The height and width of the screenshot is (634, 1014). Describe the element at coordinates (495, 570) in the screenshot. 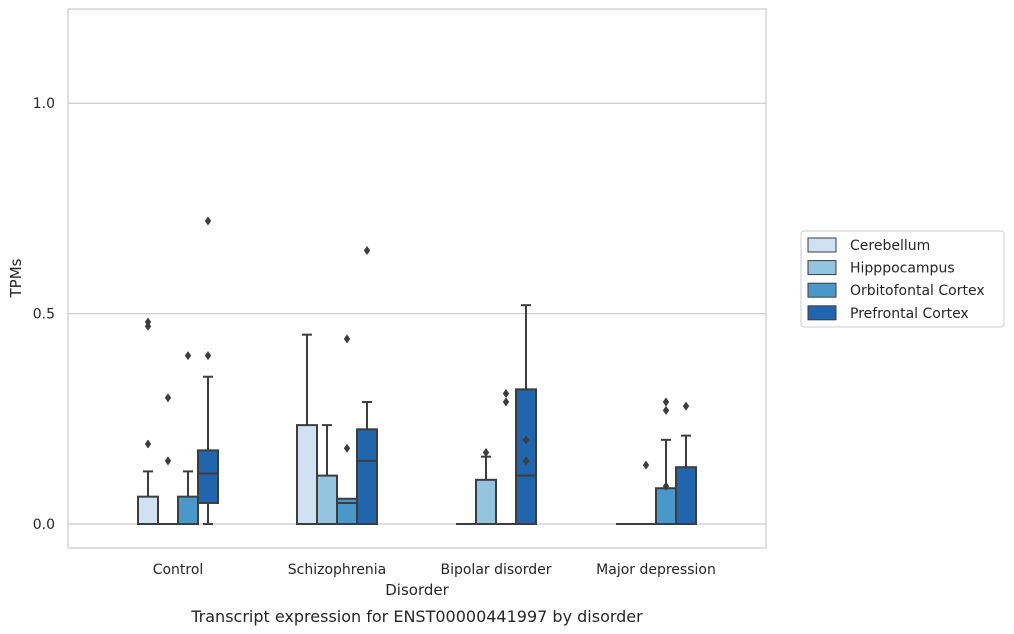

I see `x-tick-label: Bipolar disorder` at that location.